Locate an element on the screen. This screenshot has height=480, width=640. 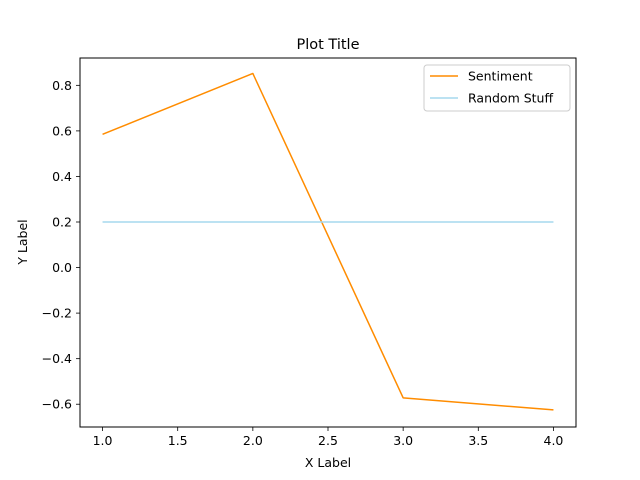
y-tick-label: 0.8 is located at coordinates (62, 85).